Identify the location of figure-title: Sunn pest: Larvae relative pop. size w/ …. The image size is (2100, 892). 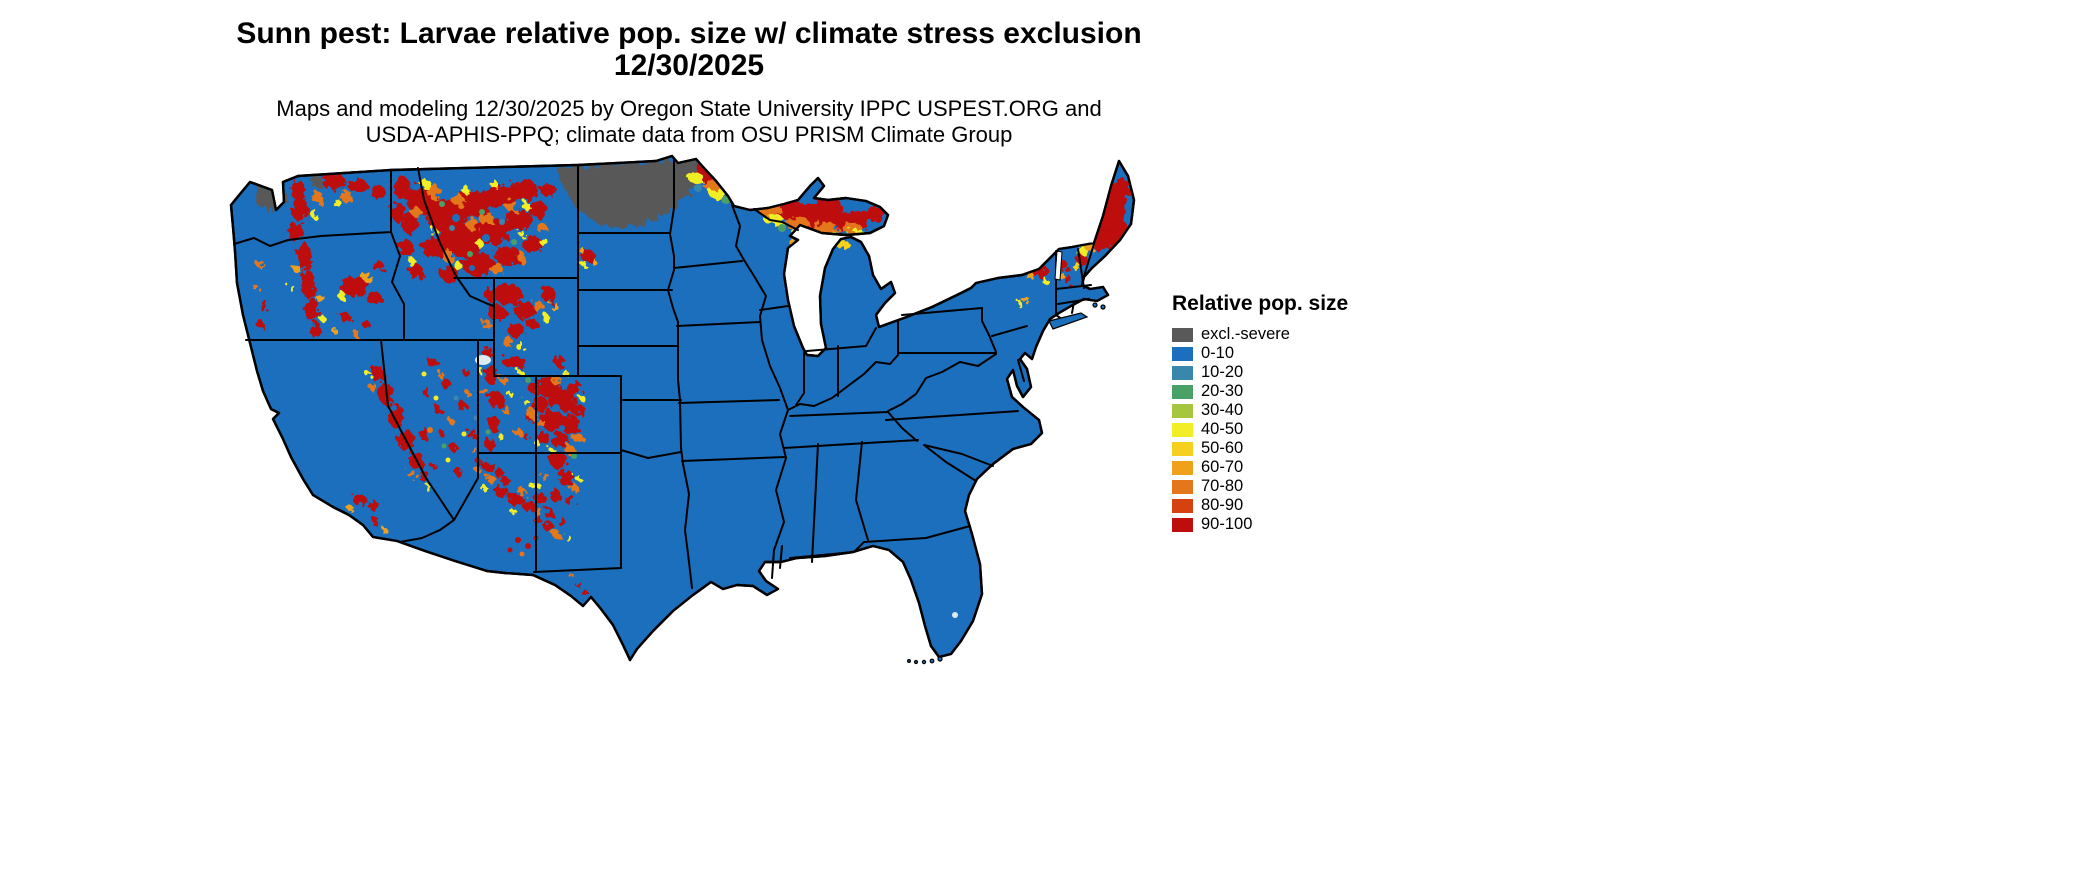
(689, 50).